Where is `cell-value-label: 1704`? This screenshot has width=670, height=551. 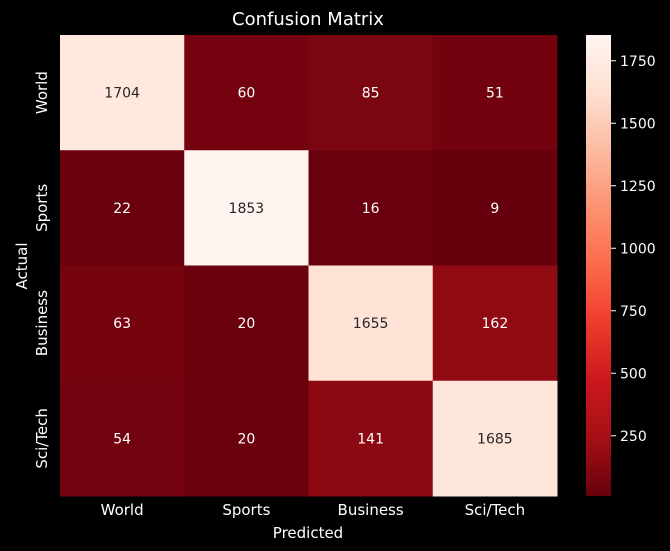
cell-value-label: 1704 is located at coordinates (122, 94).